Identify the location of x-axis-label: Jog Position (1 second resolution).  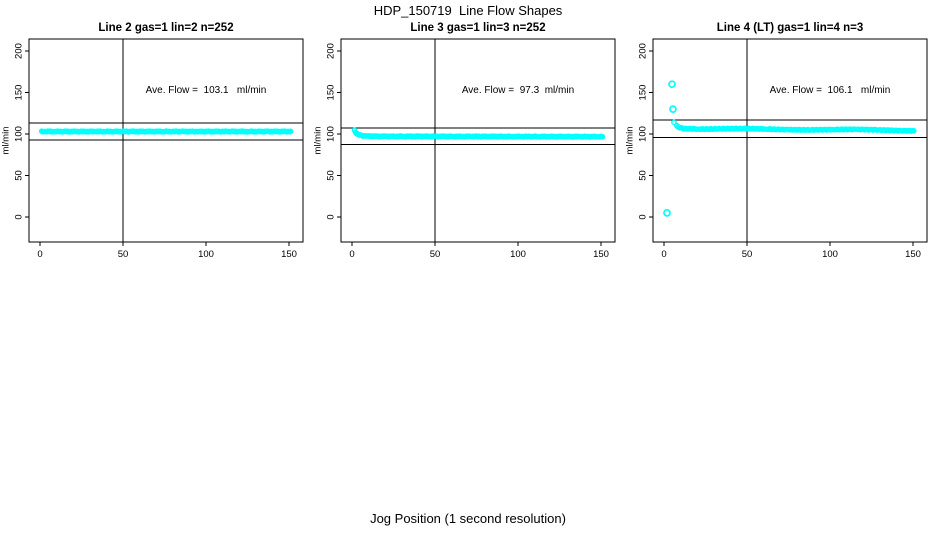
(468, 518).